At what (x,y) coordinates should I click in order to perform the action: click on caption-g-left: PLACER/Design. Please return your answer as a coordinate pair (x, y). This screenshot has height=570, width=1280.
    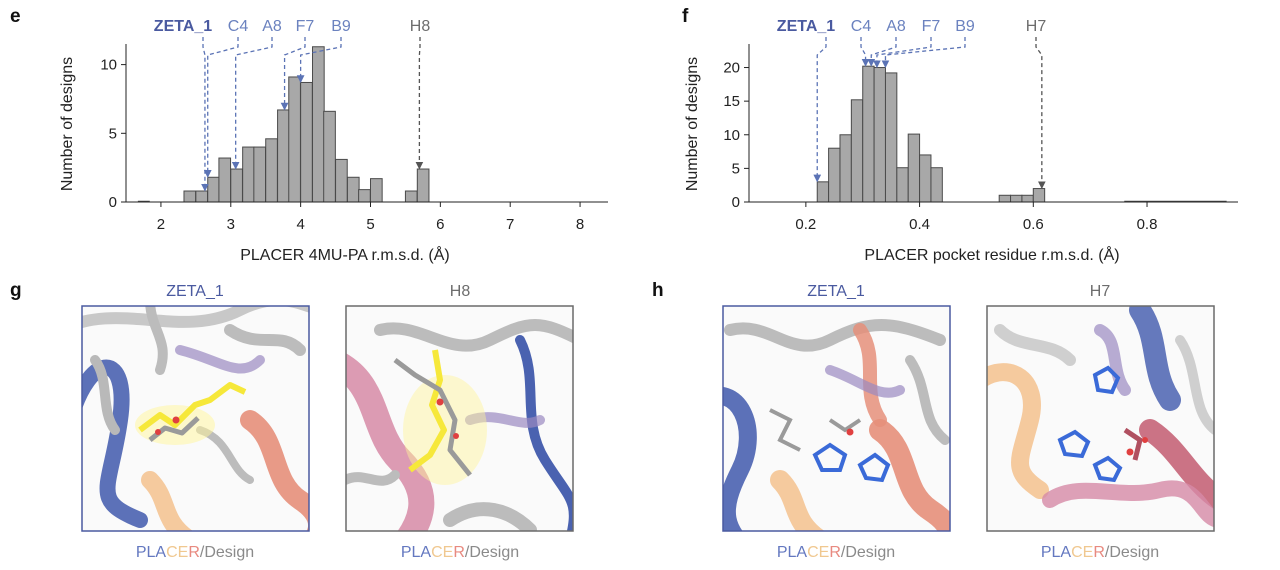
    Looking at the image, I should click on (195, 552).